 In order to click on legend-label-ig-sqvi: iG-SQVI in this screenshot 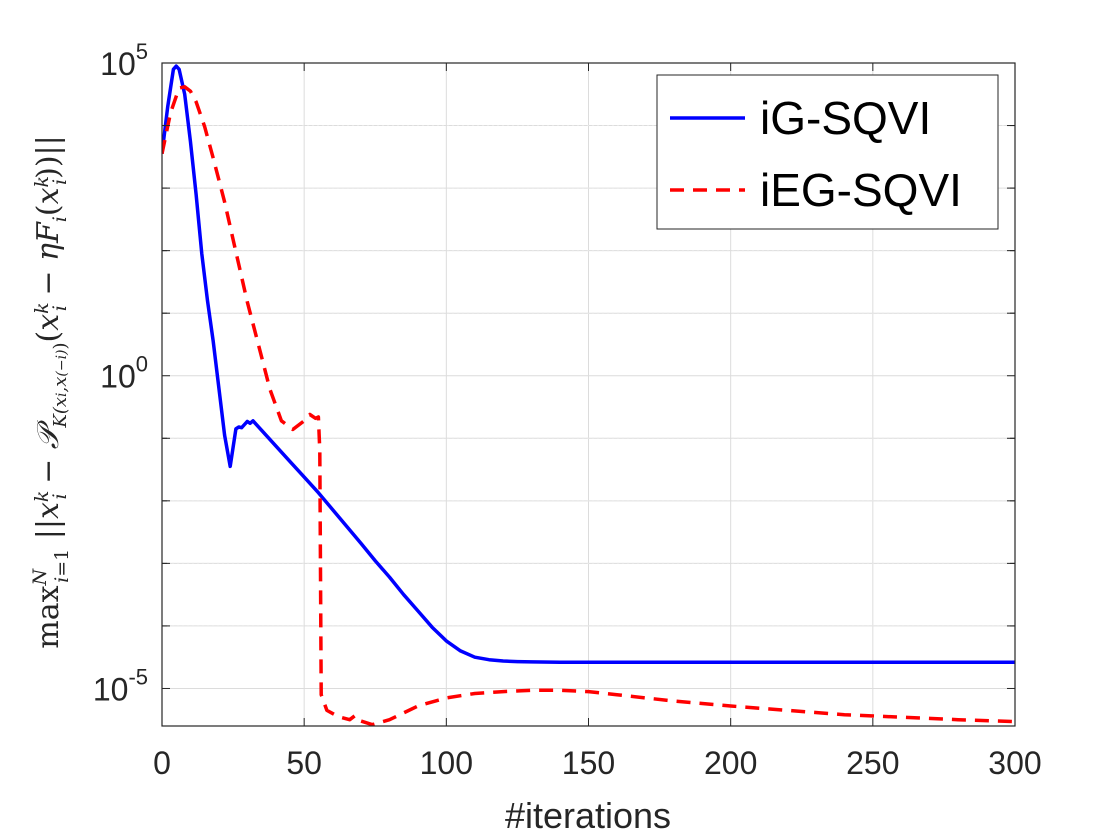, I will do `click(845, 118)`.